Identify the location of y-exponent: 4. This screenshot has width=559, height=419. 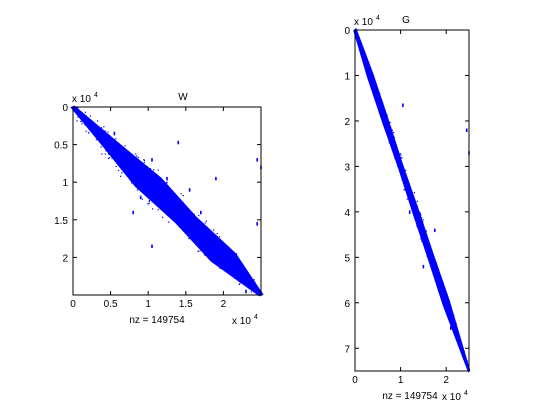
(96, 95).